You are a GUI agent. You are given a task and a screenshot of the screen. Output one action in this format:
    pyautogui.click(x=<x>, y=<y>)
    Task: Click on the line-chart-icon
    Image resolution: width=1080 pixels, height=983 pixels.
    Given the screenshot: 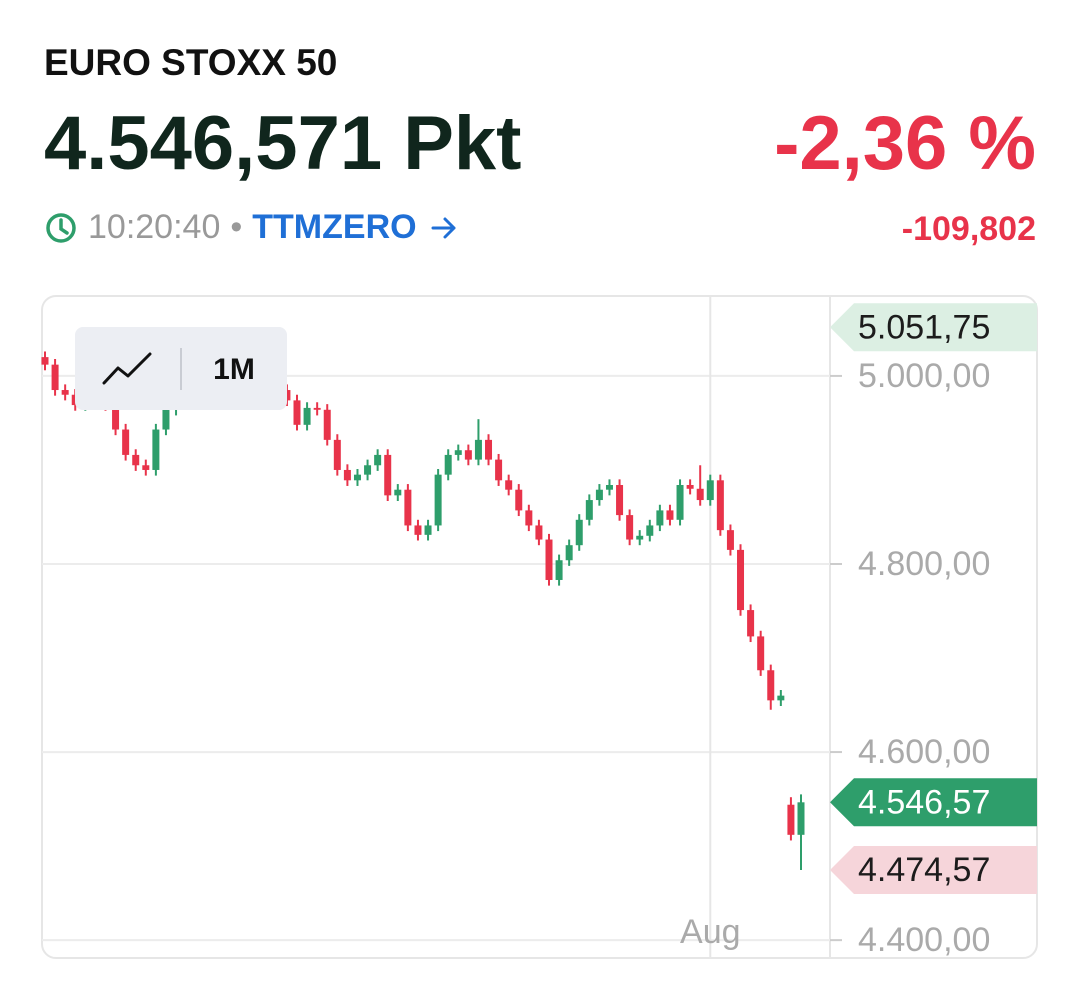 What is the action you would take?
    pyautogui.click(x=127, y=368)
    